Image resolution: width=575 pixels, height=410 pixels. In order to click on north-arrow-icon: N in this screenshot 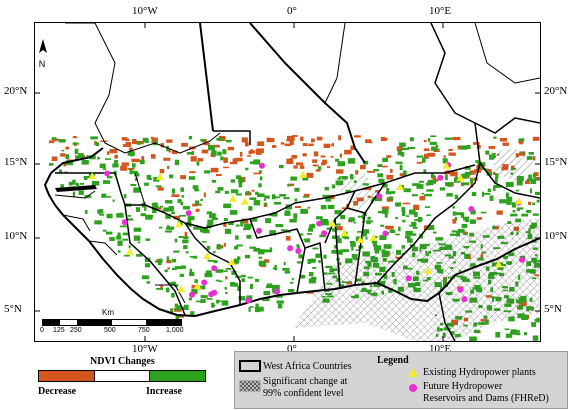, I will do `click(43, 54)`.